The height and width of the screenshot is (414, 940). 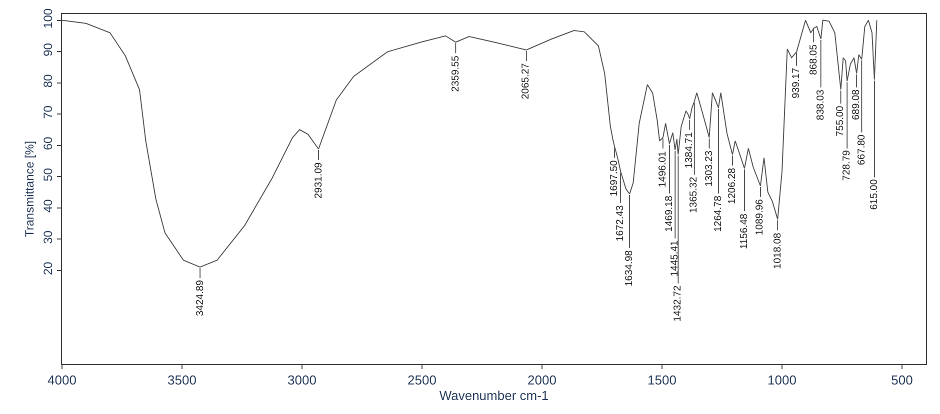 I want to click on annotation: 868.05, so click(x=814, y=60).